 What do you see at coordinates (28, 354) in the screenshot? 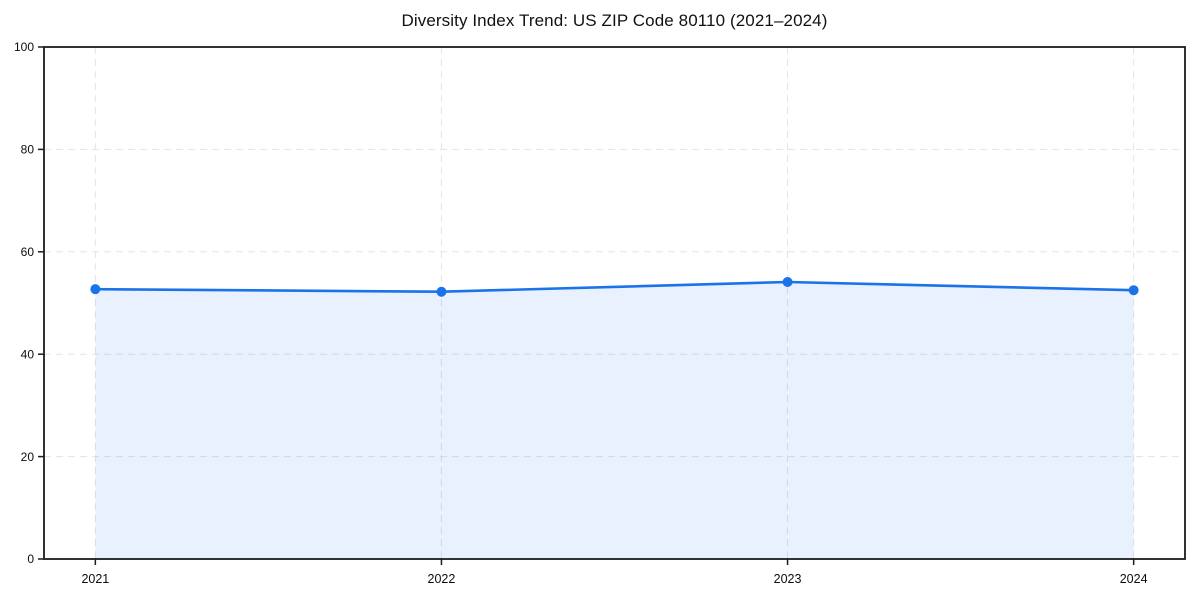
I see `y-tick-label: 40` at bounding box center [28, 354].